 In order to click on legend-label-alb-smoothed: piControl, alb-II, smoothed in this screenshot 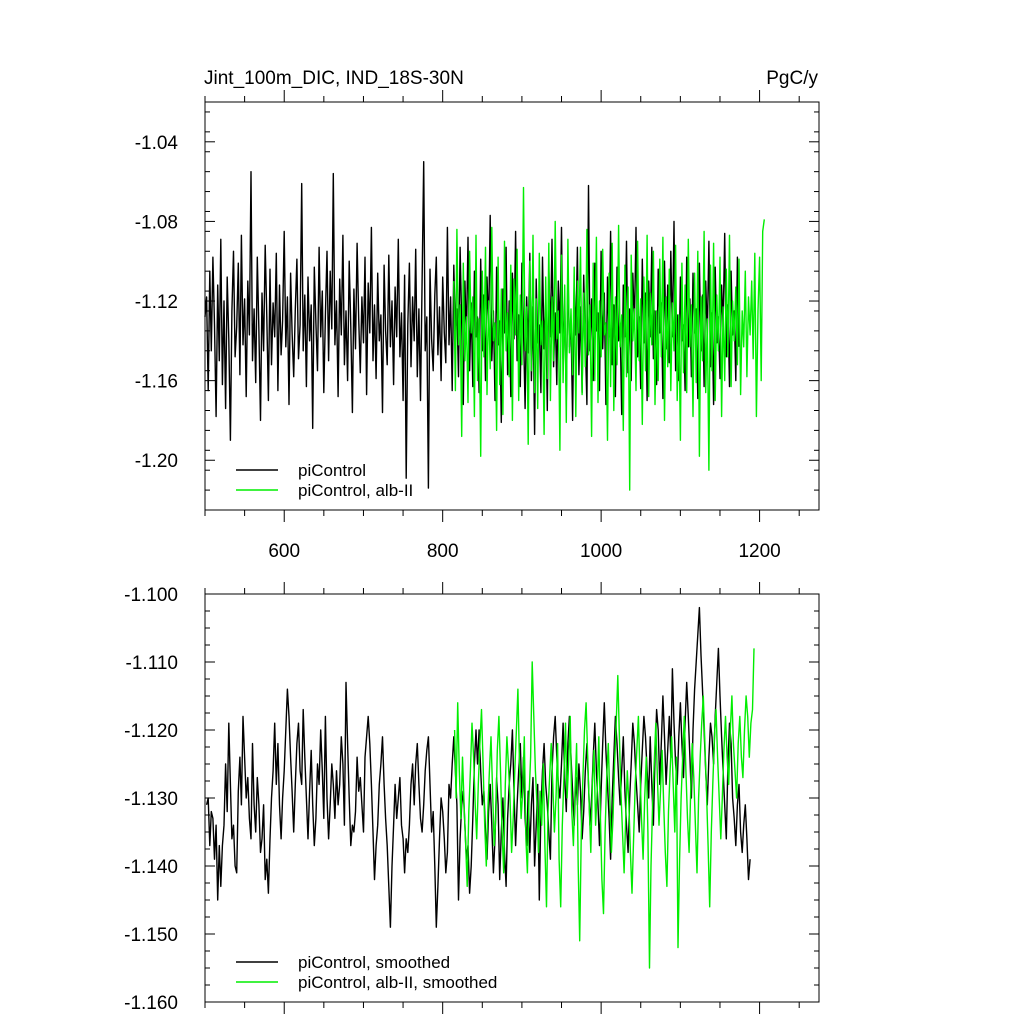, I will do `click(397, 982)`.